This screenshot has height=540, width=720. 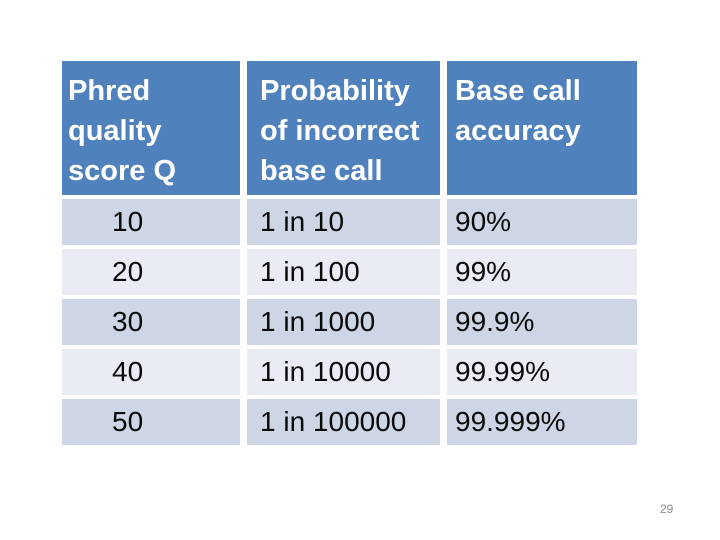 What do you see at coordinates (542, 128) in the screenshot?
I see `table-header-base-call-accuracy: Base call accuracy` at bounding box center [542, 128].